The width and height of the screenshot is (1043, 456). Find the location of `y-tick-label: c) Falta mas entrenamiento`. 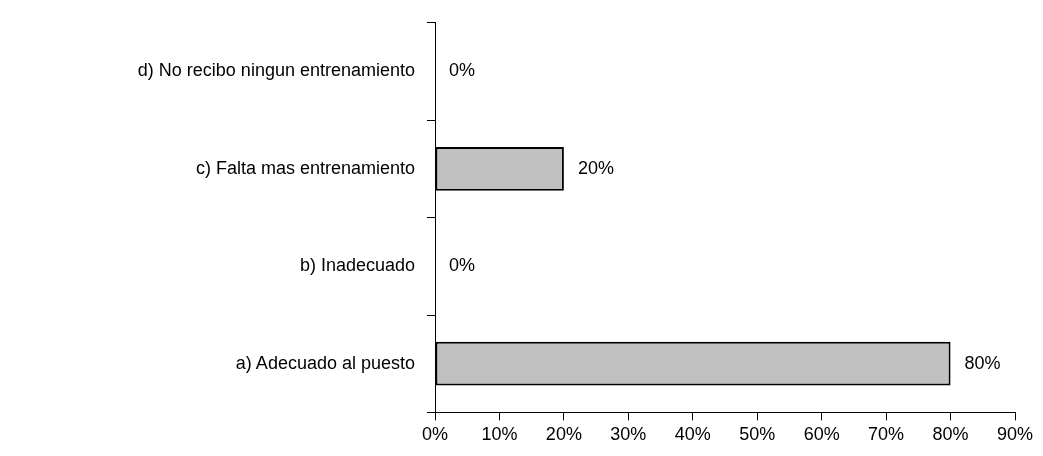

y-tick-label: c) Falta mas entrenamiento is located at coordinates (305, 167).